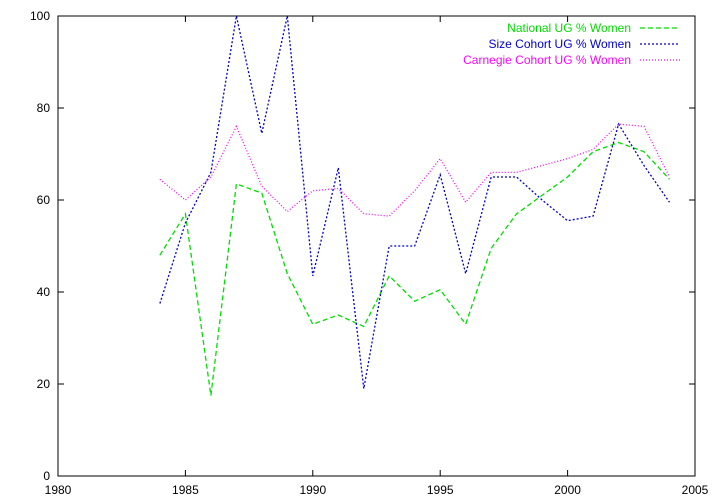 This screenshot has height=504, width=720. What do you see at coordinates (560, 44) in the screenshot?
I see `legend-label-2: Size Cohort UG % Women` at bounding box center [560, 44].